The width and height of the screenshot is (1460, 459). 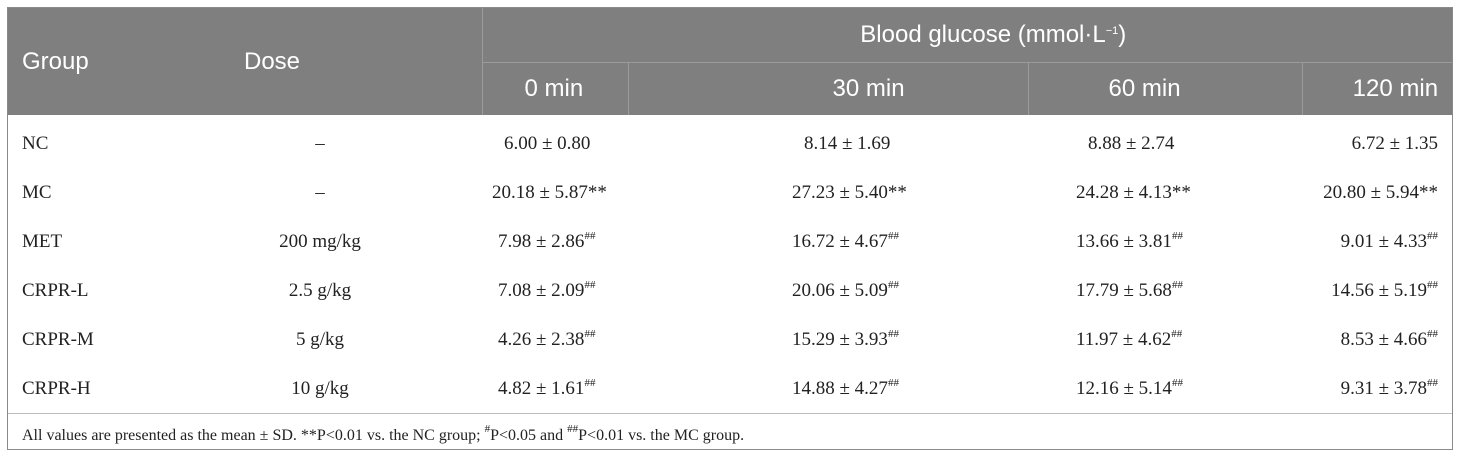 I want to click on cell-30min: 14.88 ± 4.27##, so click(x=828, y=389).